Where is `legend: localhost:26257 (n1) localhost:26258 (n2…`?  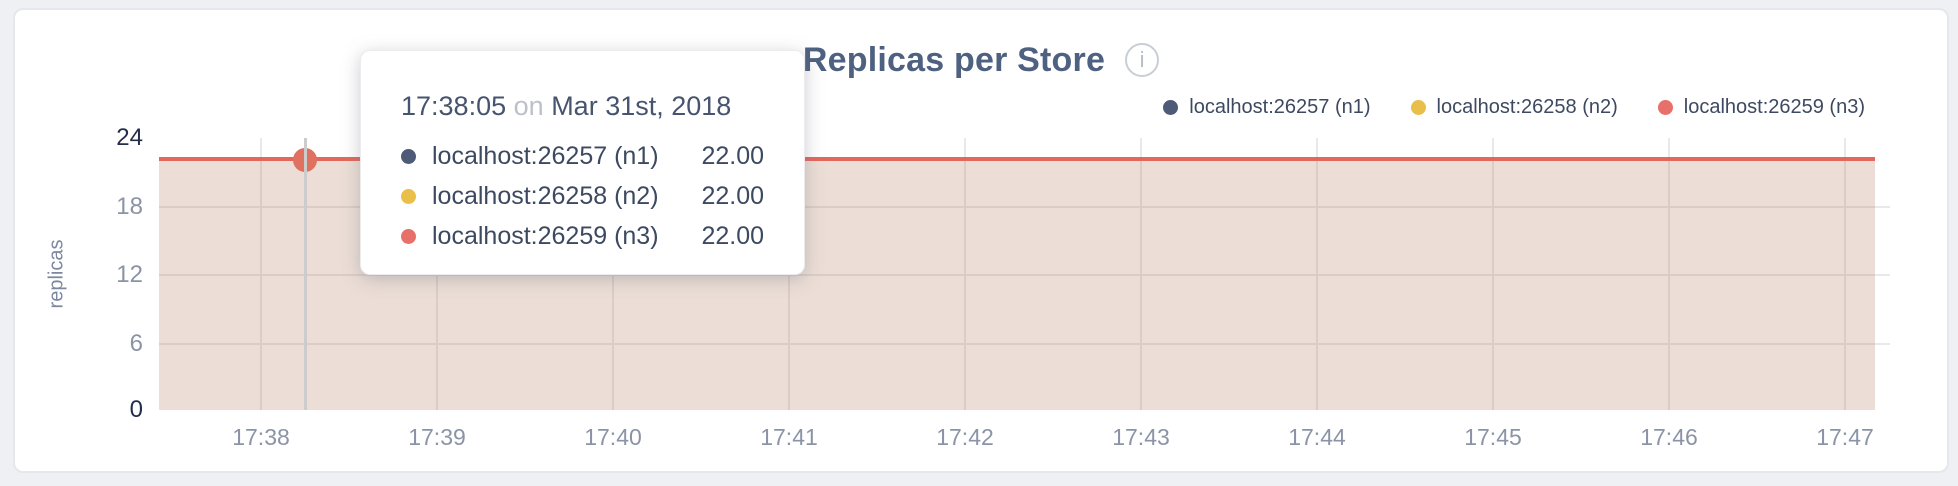 legend: localhost:26257 (n1) localhost:26258 (n2… is located at coordinates (1514, 107).